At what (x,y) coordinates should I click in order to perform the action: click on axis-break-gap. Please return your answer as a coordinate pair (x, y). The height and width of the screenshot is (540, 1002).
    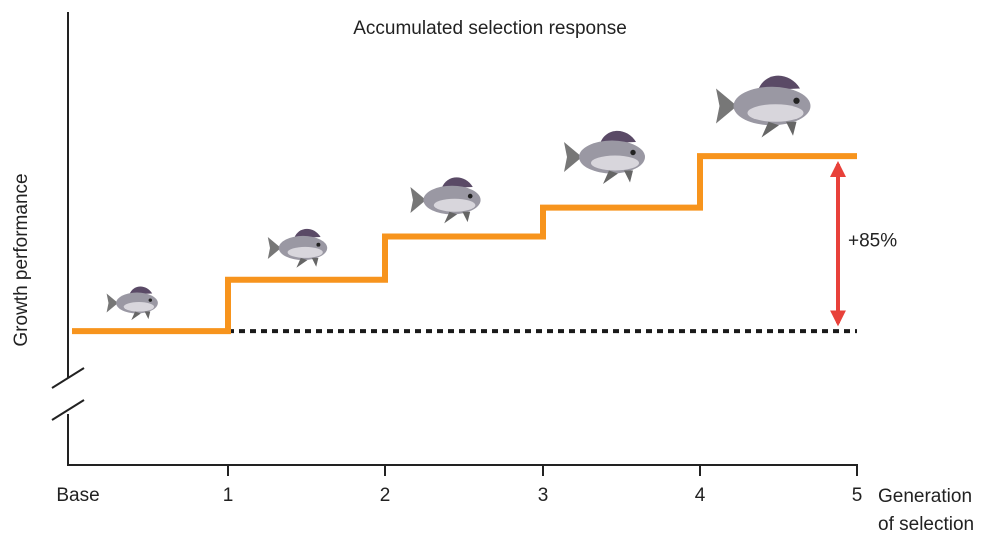
    Looking at the image, I should click on (68, 396).